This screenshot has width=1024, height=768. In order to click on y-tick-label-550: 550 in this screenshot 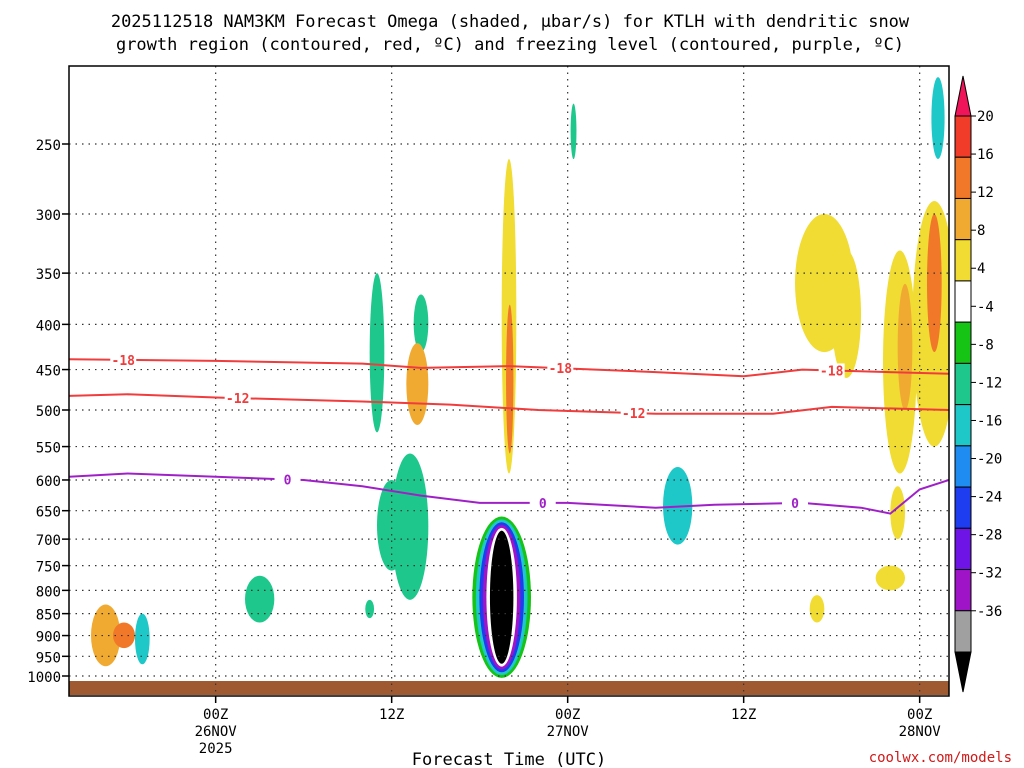, I will do `click(48, 449)`.